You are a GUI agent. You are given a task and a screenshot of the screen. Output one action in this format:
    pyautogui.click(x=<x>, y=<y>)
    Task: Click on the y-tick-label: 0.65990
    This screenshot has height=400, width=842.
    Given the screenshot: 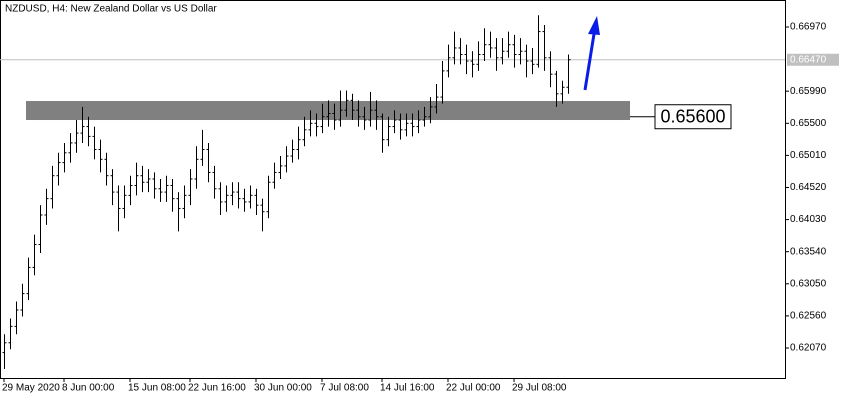 What is the action you would take?
    pyautogui.click(x=808, y=91)
    